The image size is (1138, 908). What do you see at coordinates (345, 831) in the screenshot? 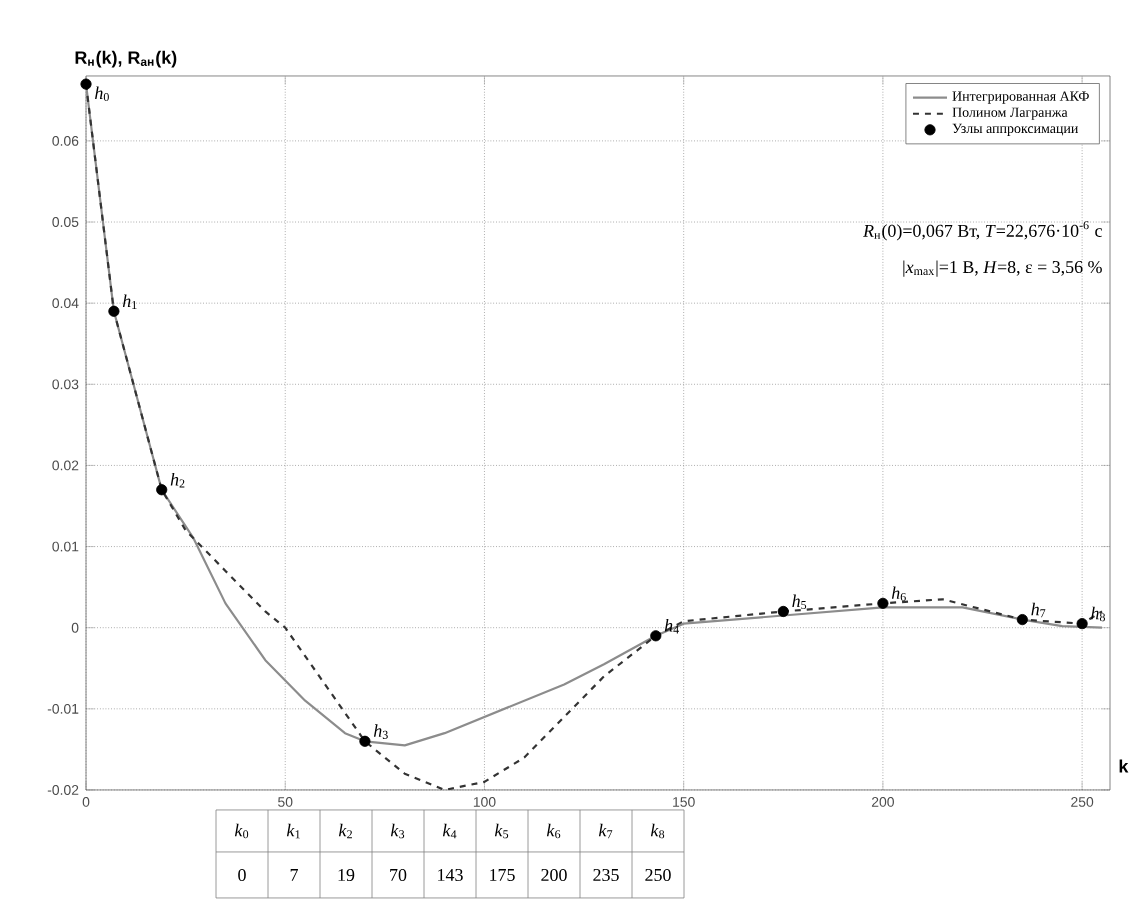
I see `text: k$_{2}$` at bounding box center [345, 831].